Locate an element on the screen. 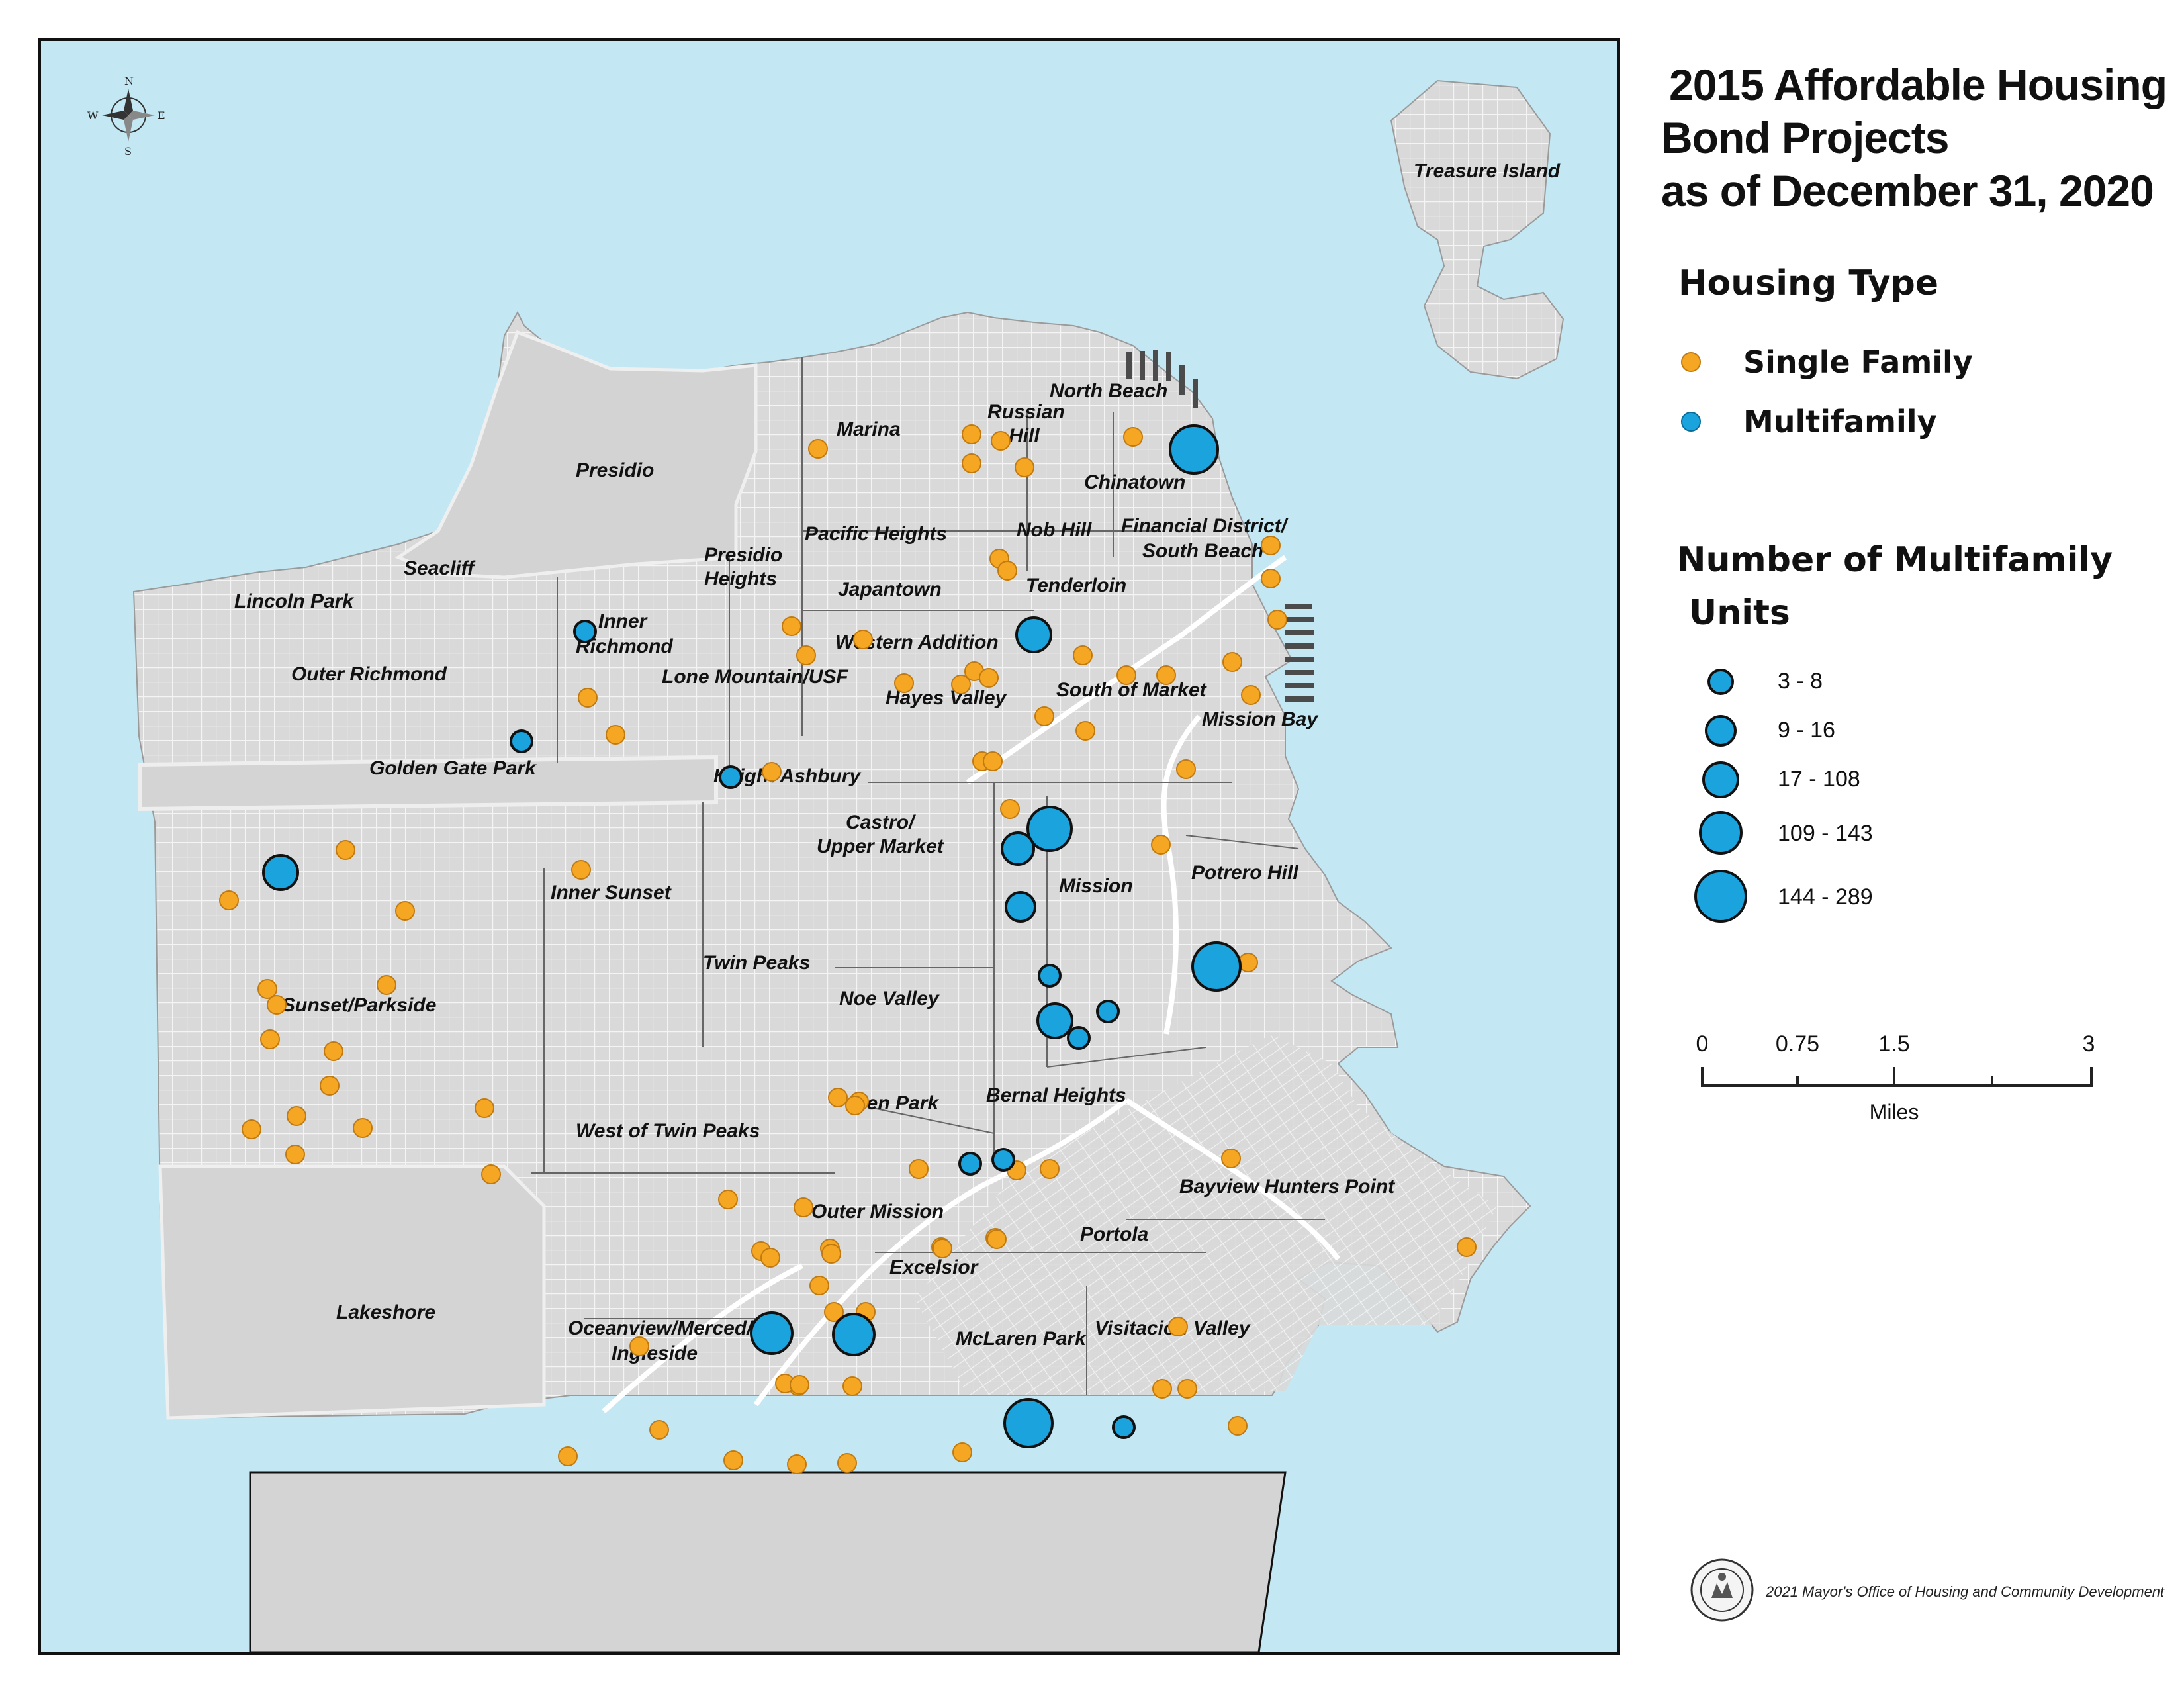  label-treasure-island: Treasure Island is located at coordinates (1487, 171).